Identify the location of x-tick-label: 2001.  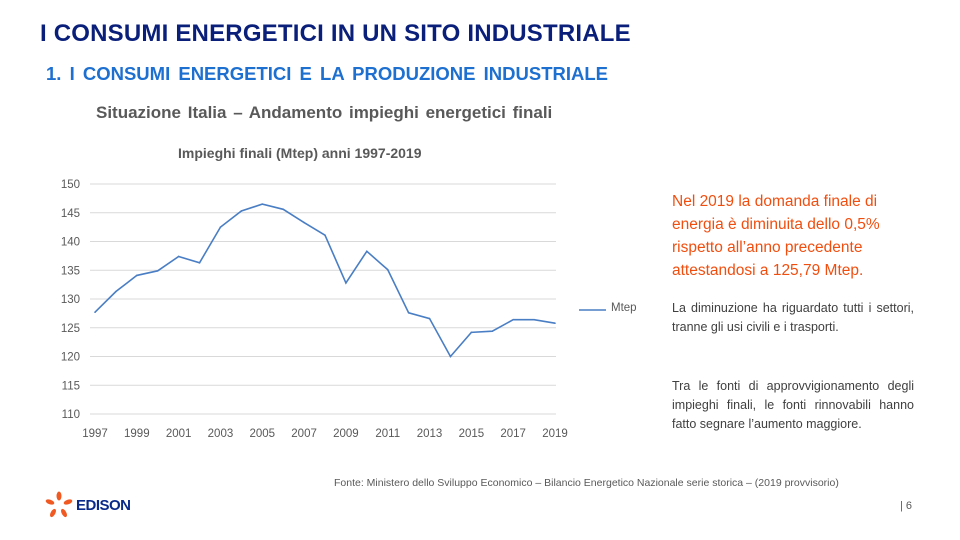
(179, 434).